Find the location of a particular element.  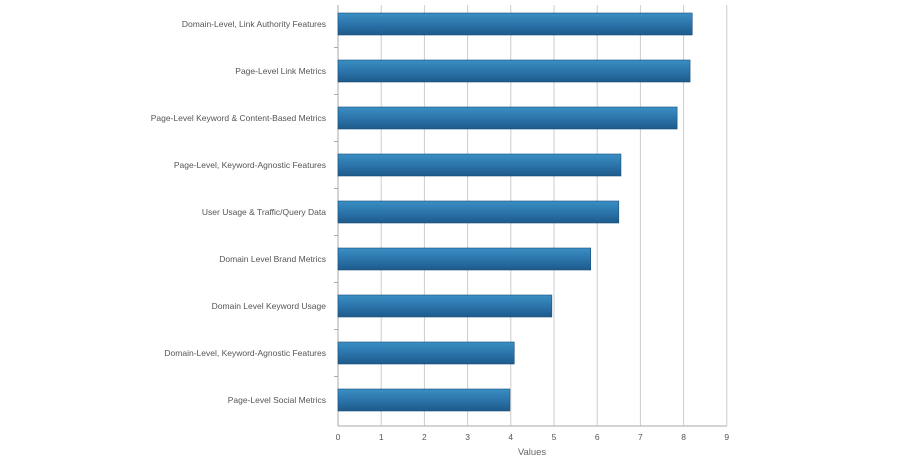

category-label: Domain Level Brand Metrics is located at coordinates (272, 259).